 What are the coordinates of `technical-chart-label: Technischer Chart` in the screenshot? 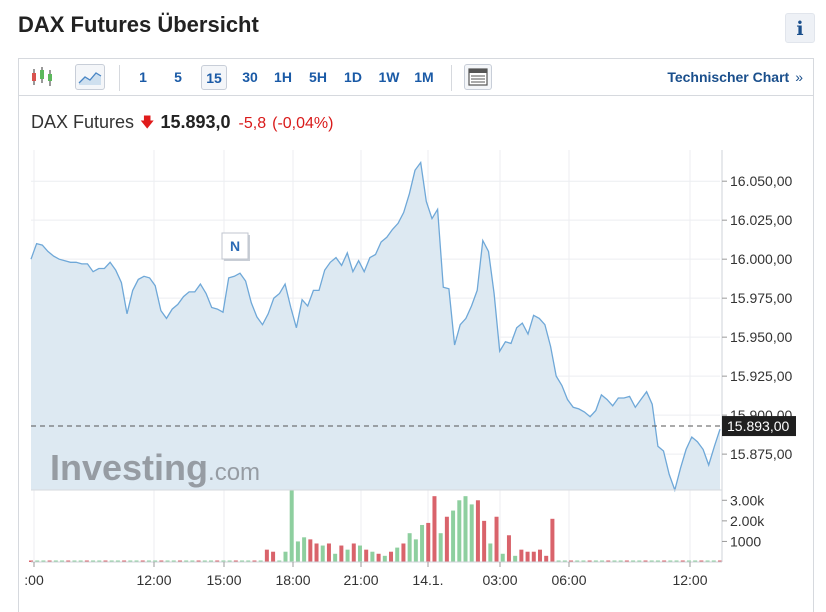 It's located at (728, 77).